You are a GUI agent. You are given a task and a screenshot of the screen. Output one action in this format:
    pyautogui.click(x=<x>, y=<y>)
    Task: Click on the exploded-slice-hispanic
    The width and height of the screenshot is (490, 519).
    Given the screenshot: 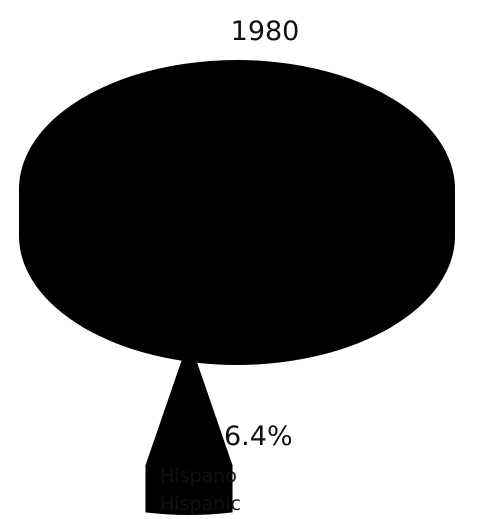 What is the action you would take?
    pyautogui.click(x=189, y=427)
    